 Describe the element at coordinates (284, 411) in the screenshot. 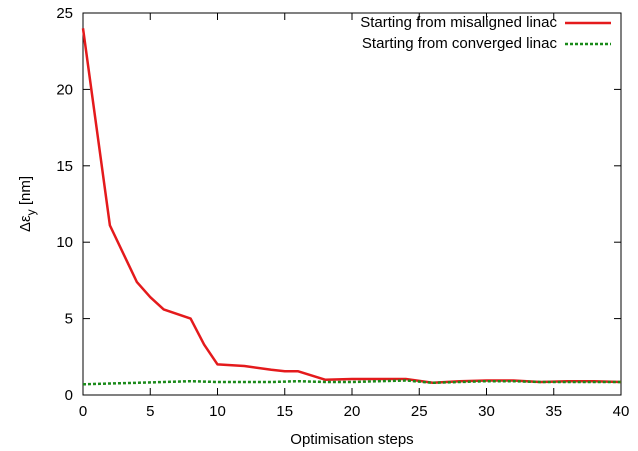

I see `x-tick-label: 15` at that location.